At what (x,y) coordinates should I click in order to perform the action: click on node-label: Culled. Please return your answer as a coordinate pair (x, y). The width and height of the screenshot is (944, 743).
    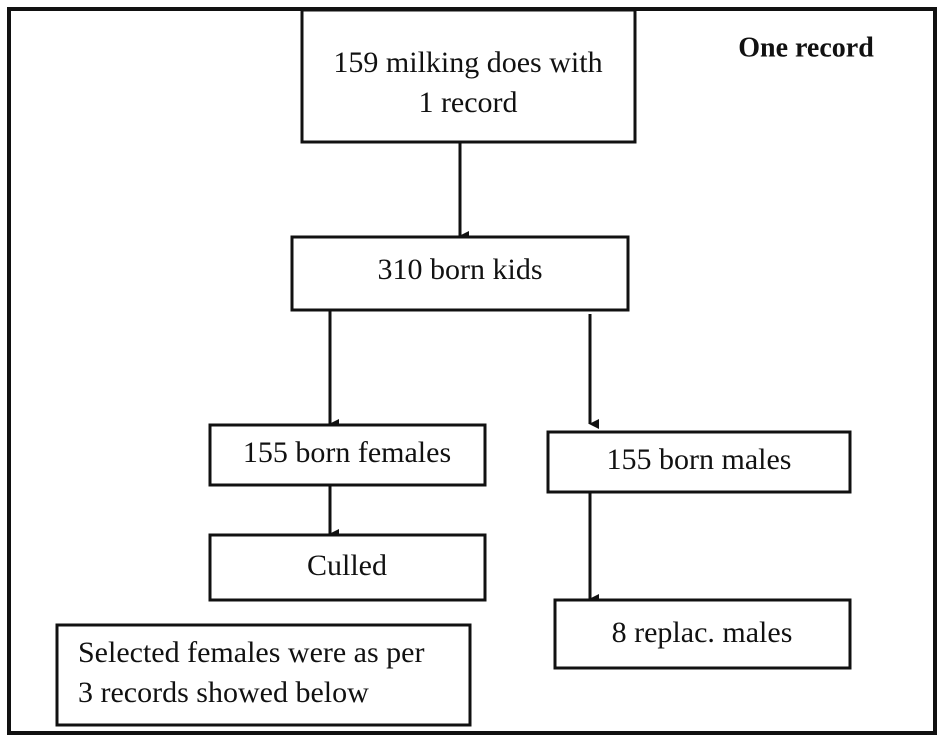
    Looking at the image, I should click on (347, 565).